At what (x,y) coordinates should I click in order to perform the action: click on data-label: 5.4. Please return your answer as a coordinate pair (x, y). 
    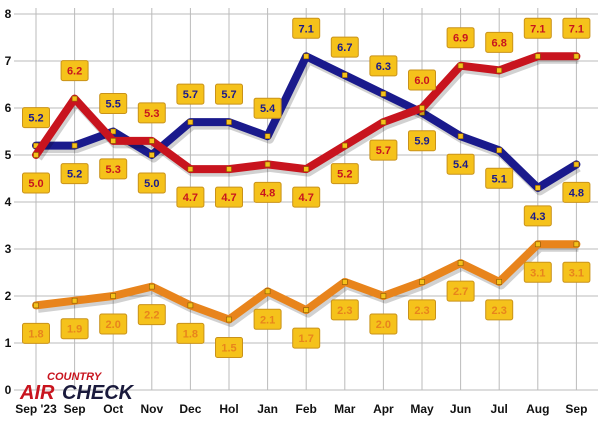
    Looking at the image, I should click on (268, 109).